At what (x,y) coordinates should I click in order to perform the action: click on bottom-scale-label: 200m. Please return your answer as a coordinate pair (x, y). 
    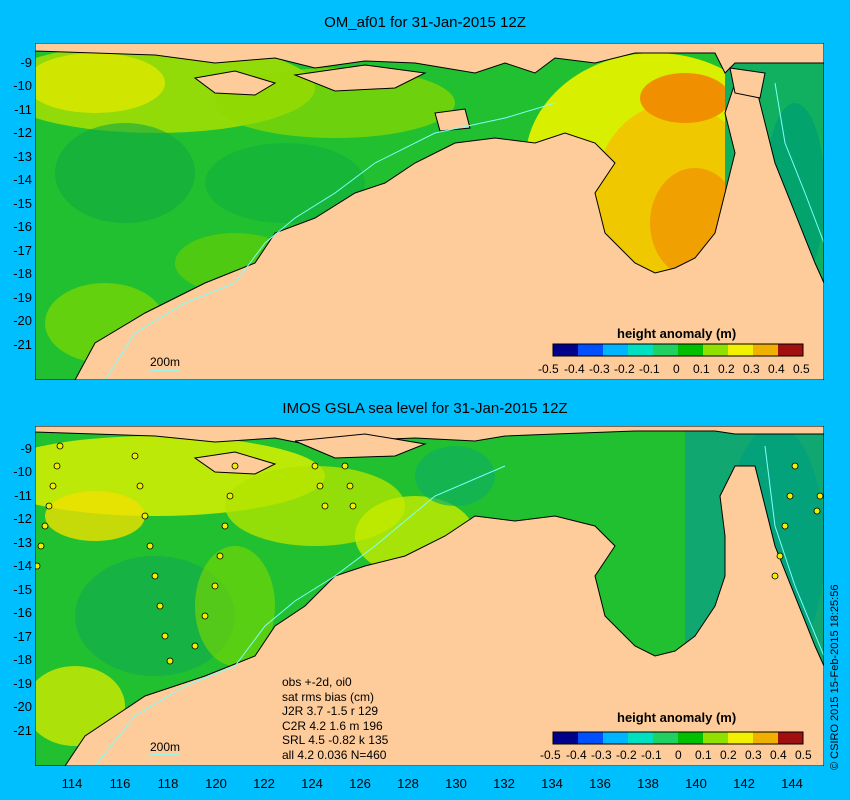
    Looking at the image, I should click on (165, 747).